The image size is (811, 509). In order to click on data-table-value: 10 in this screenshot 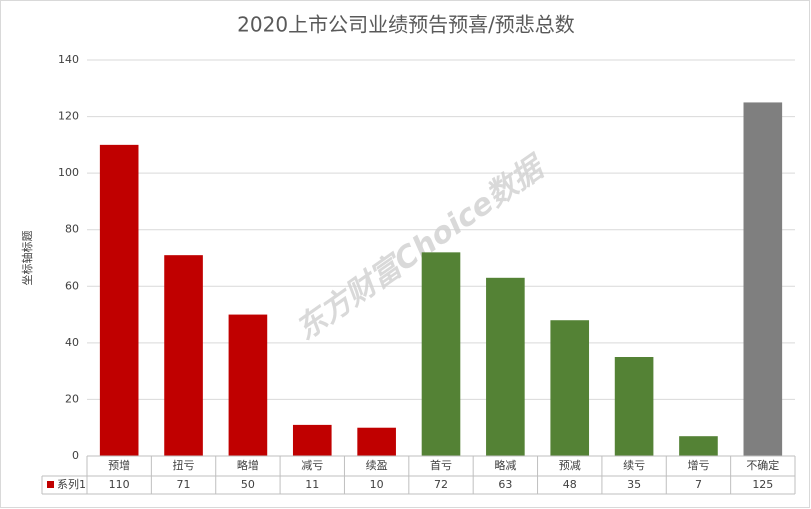, I will do `click(377, 484)`.